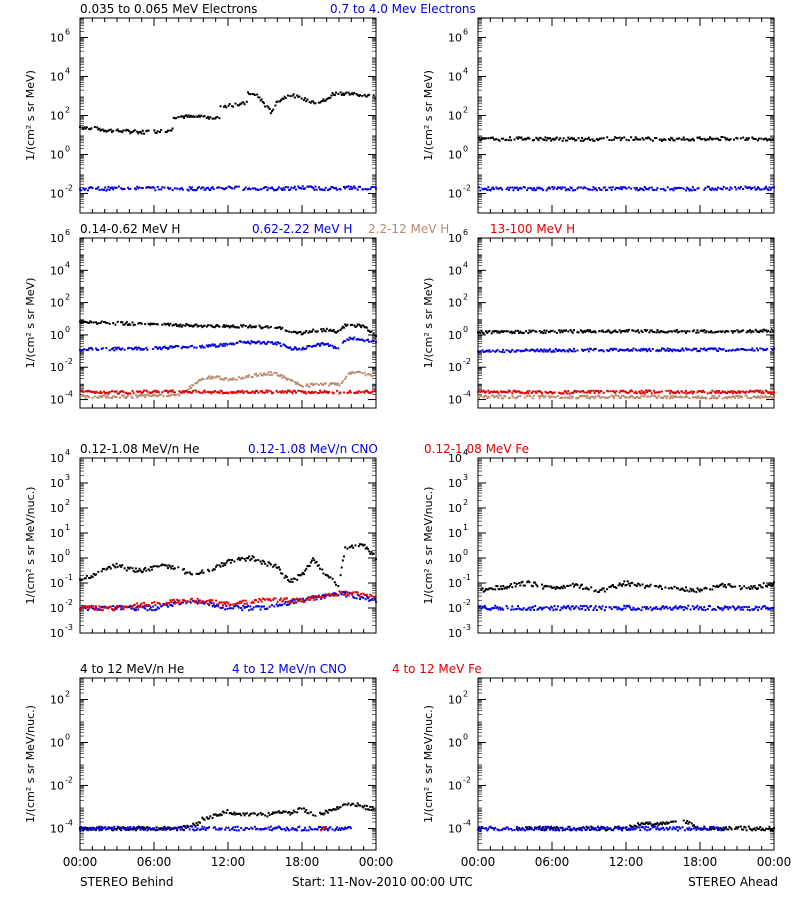 The image size is (800, 900). What do you see at coordinates (455, 238) in the screenshot?
I see `y-tick-label: 10` at bounding box center [455, 238].